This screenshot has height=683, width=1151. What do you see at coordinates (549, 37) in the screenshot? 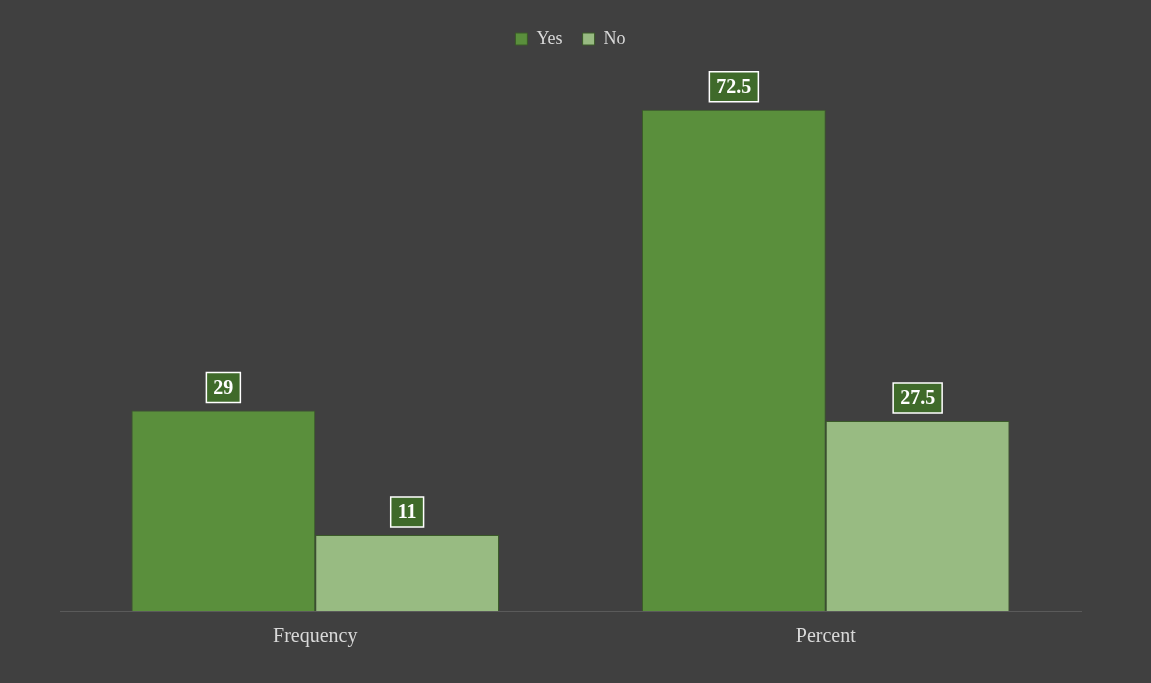
I see `legend-label: Yes` at bounding box center [549, 37].